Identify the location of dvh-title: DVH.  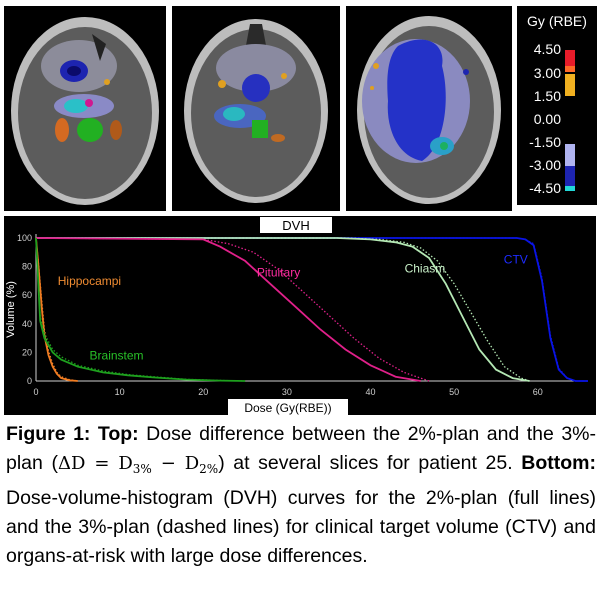
(295, 225).